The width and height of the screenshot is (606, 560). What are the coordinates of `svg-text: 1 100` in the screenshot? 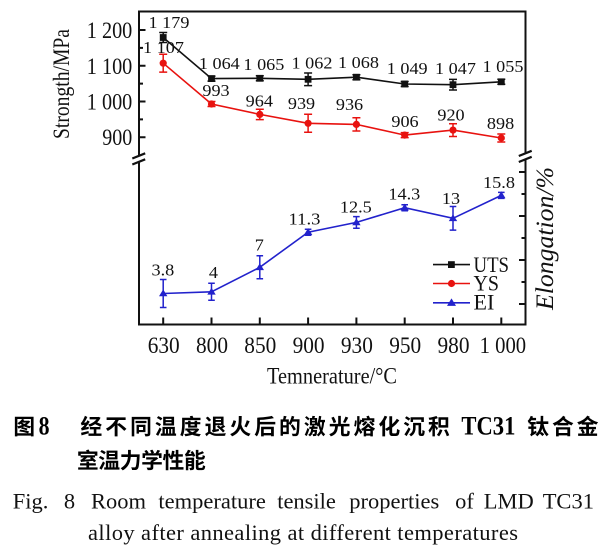 It's located at (110, 67).